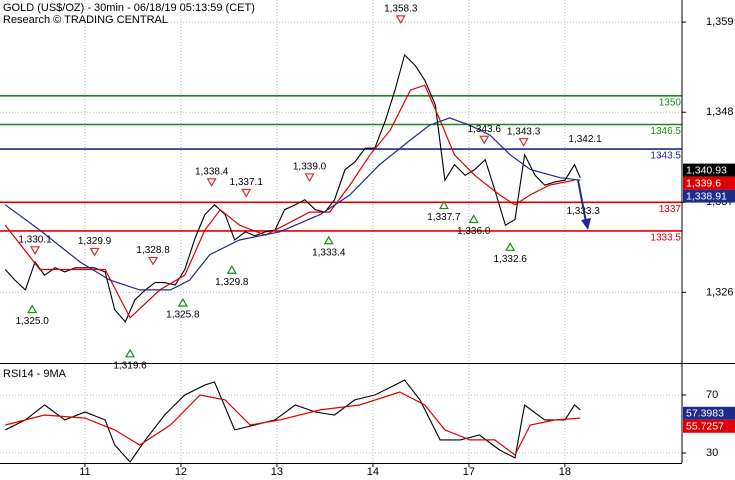 The height and width of the screenshot is (480, 735). What do you see at coordinates (665, 156) in the screenshot?
I see `level-label: 1343.5` at bounding box center [665, 156].